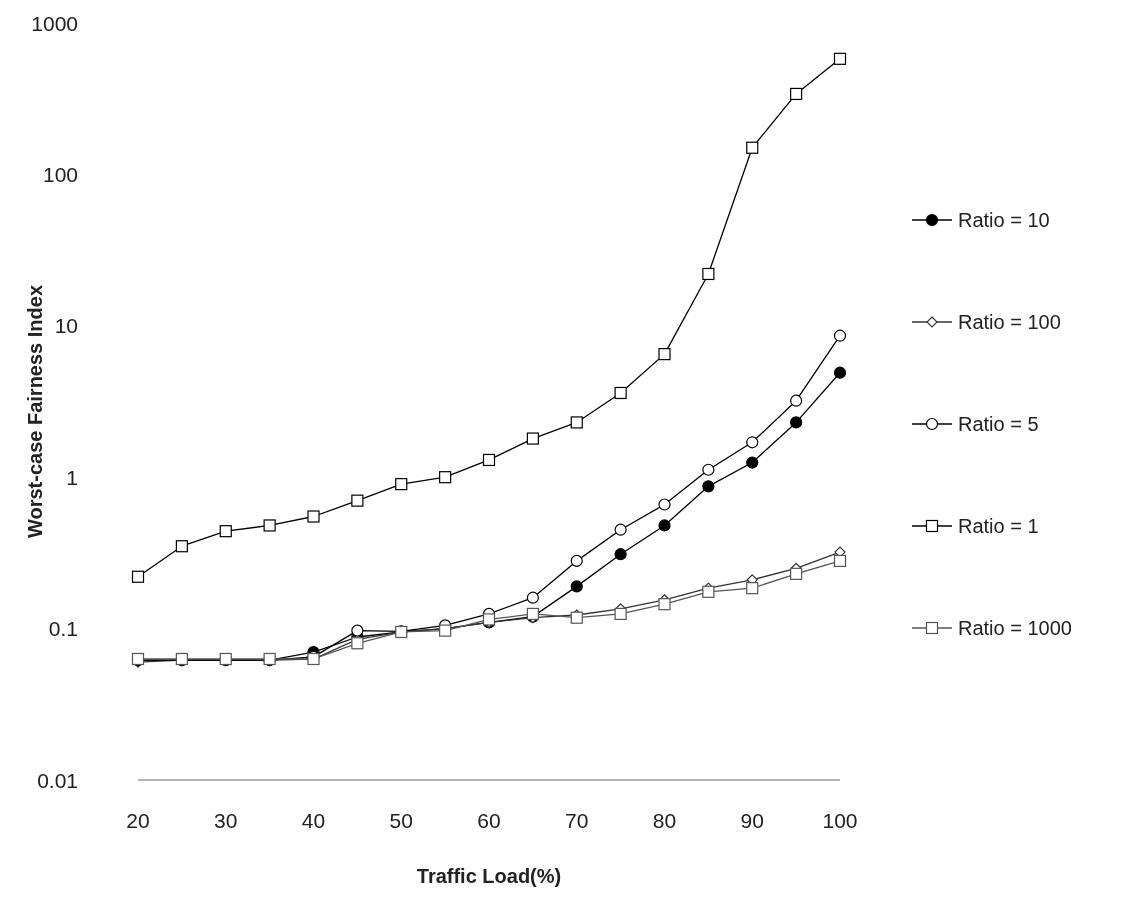 The image size is (1128, 903). I want to click on y-tick-label: 100, so click(60, 174).